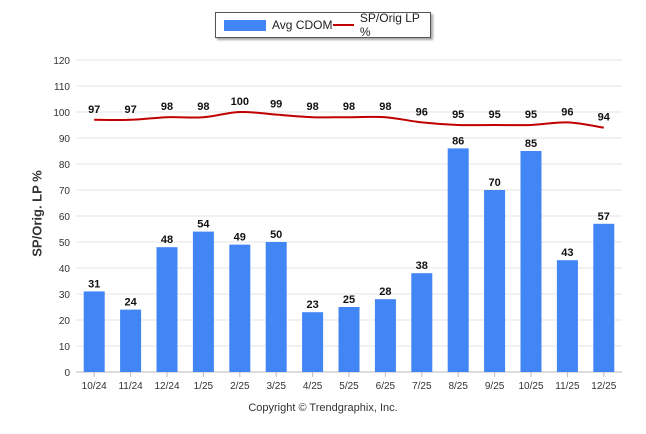 The height and width of the screenshot is (434, 646). Describe the element at coordinates (204, 386) in the screenshot. I see `x-tick-label: 1/25` at that location.